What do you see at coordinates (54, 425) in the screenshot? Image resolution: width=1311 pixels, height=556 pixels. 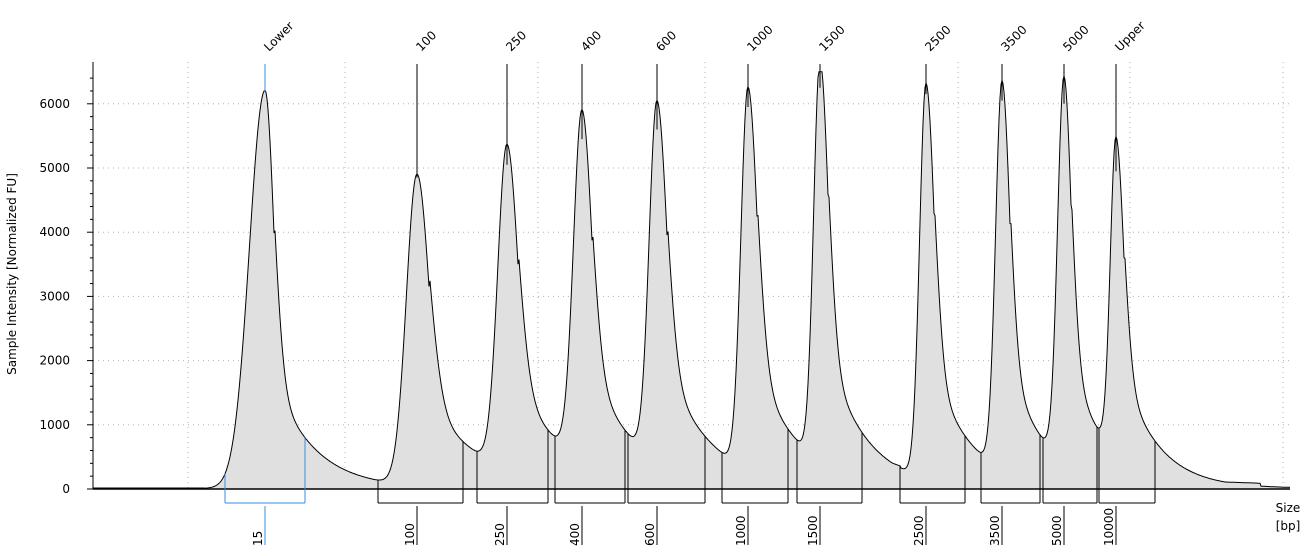 I see `y-tick-label-1000: 1000` at bounding box center [54, 425].